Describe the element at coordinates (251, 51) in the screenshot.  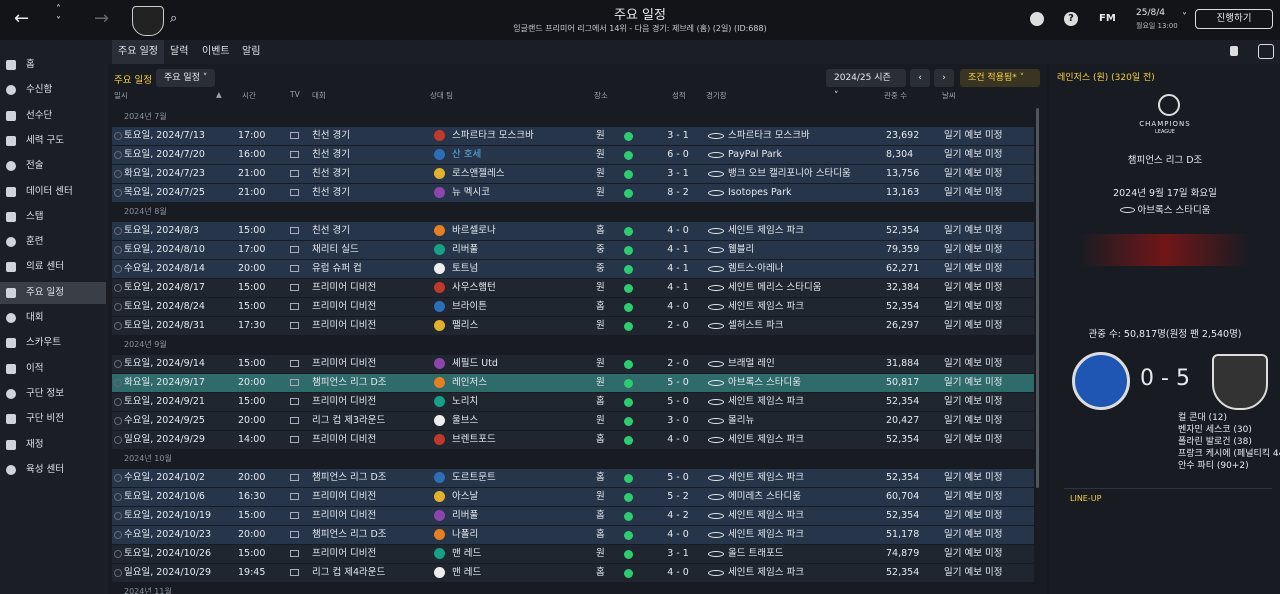
I see `tab: 알림` at that location.